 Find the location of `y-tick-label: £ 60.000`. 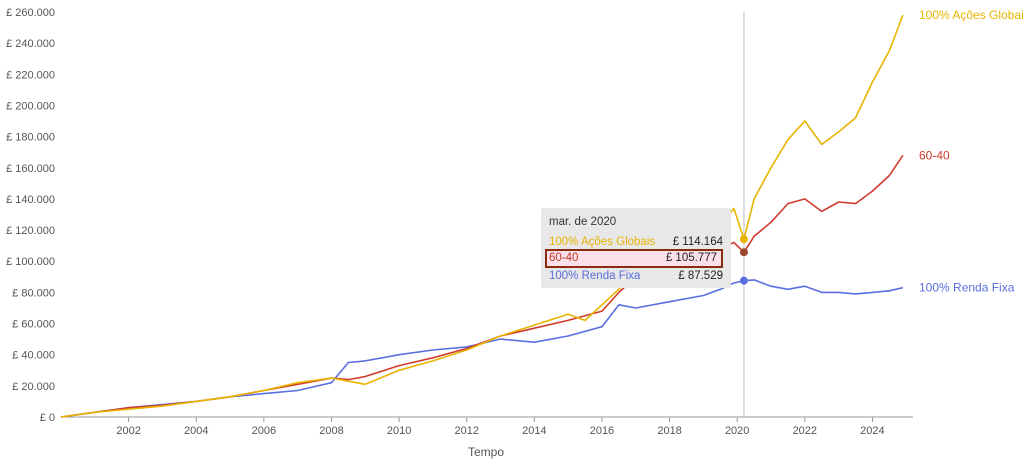

y-tick-label: £ 60.000 is located at coordinates (33, 325).